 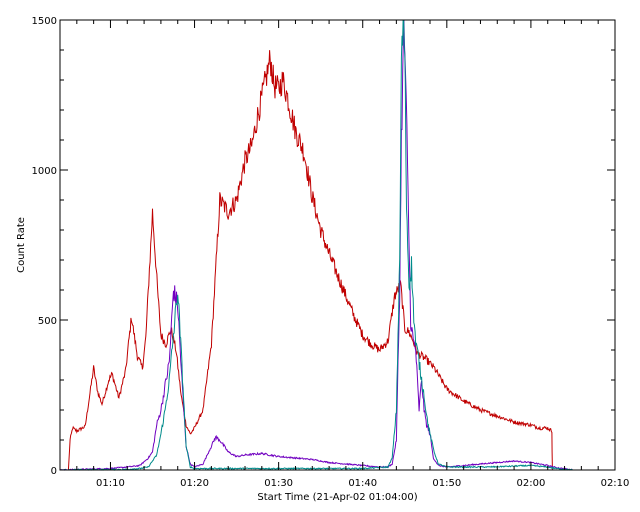 I want to click on y-tick-label: 1000, so click(x=44, y=171).